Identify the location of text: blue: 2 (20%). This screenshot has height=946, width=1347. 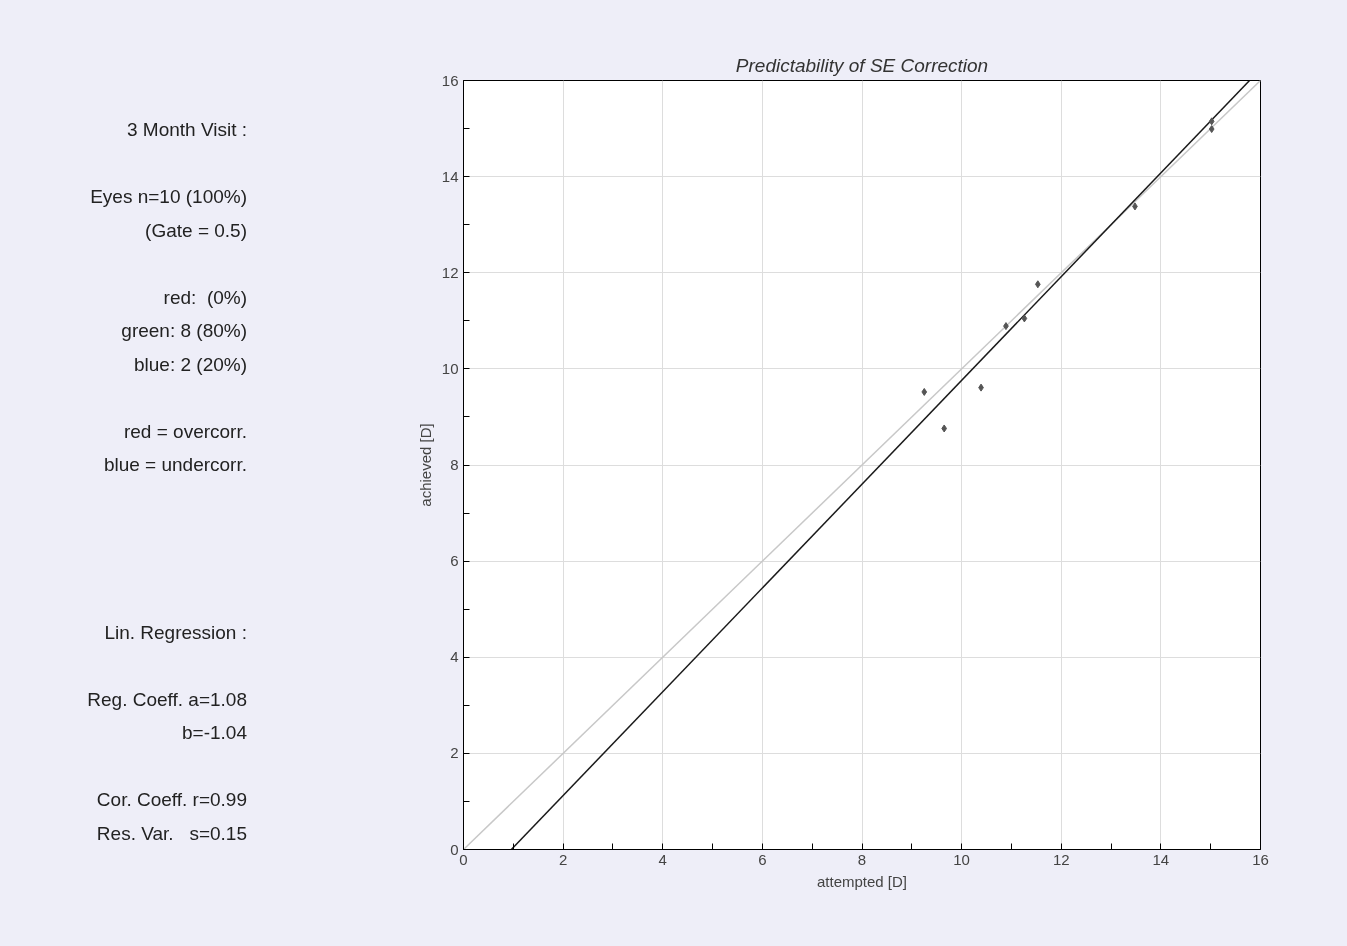
(190, 364).